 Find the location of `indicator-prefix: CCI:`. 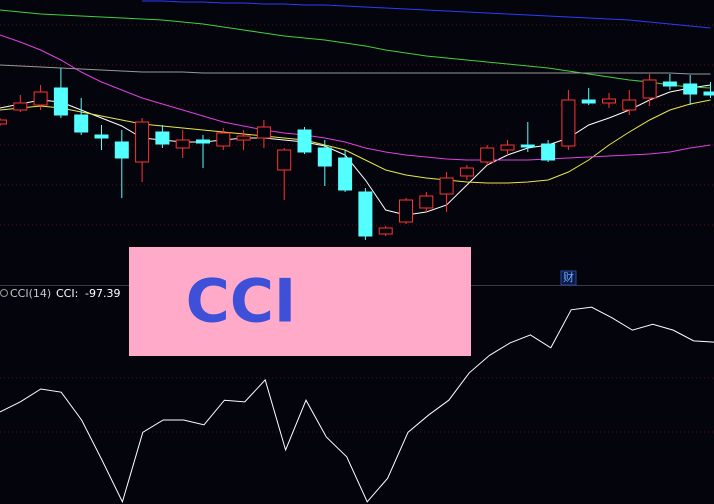

indicator-prefix: CCI: is located at coordinates (67, 293).